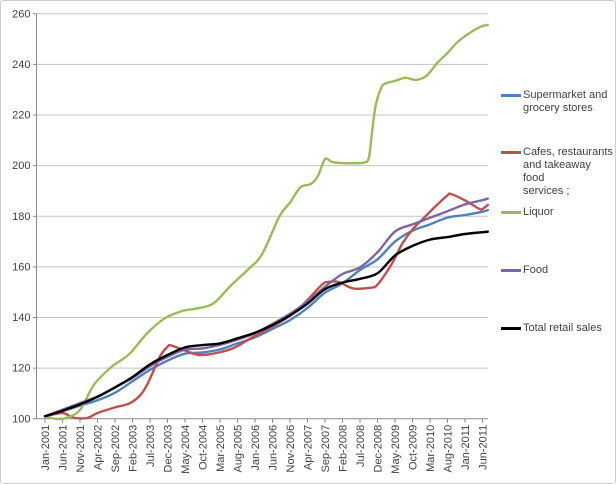  I want to click on legend-item-food: Food, so click(524, 270).